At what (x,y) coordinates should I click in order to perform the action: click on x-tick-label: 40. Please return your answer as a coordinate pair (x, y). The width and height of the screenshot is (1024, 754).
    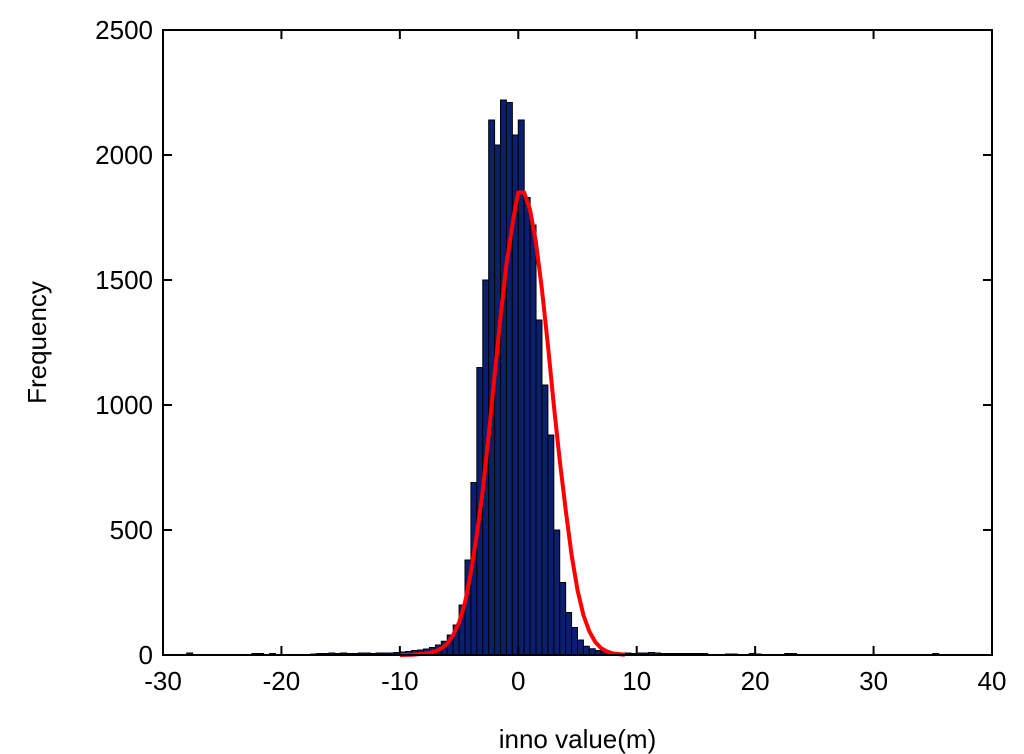
    Looking at the image, I should click on (992, 681).